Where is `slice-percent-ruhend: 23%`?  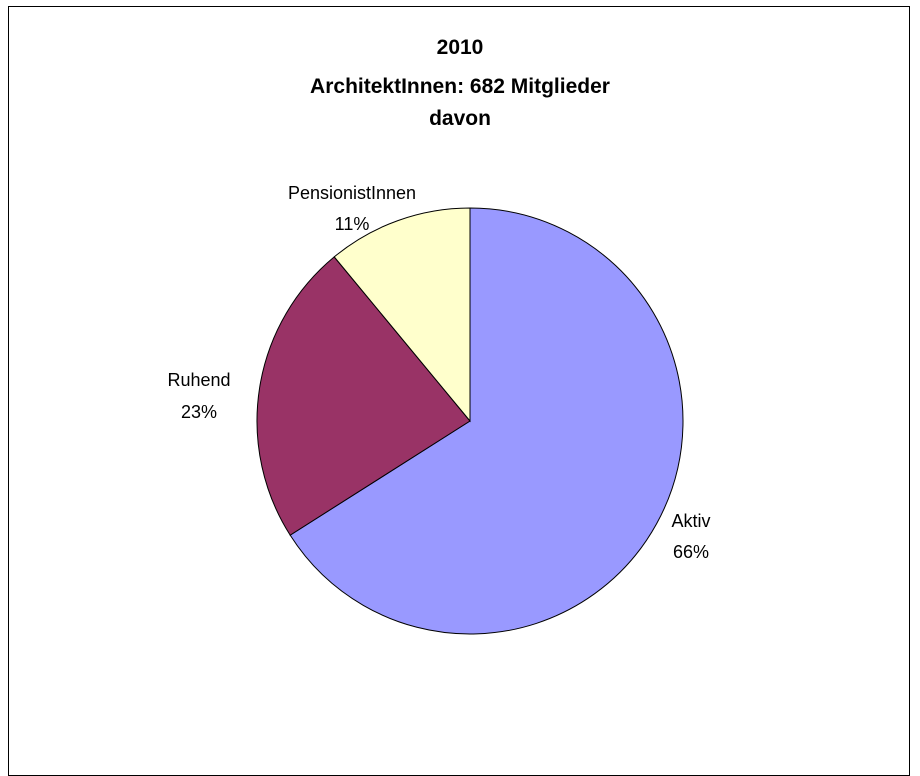
slice-percent-ruhend: 23% is located at coordinates (199, 412).